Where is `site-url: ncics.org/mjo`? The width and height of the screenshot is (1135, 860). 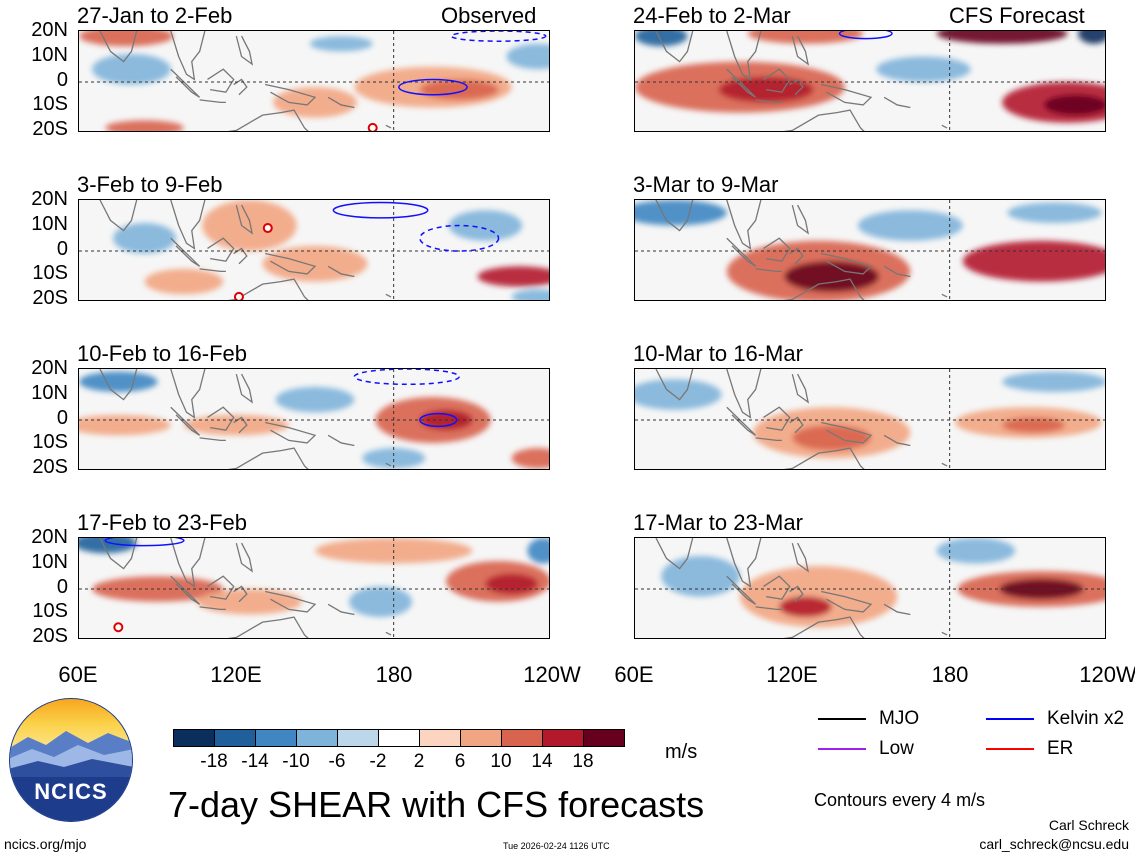 site-url: ncics.org/mjo is located at coordinates (45, 844).